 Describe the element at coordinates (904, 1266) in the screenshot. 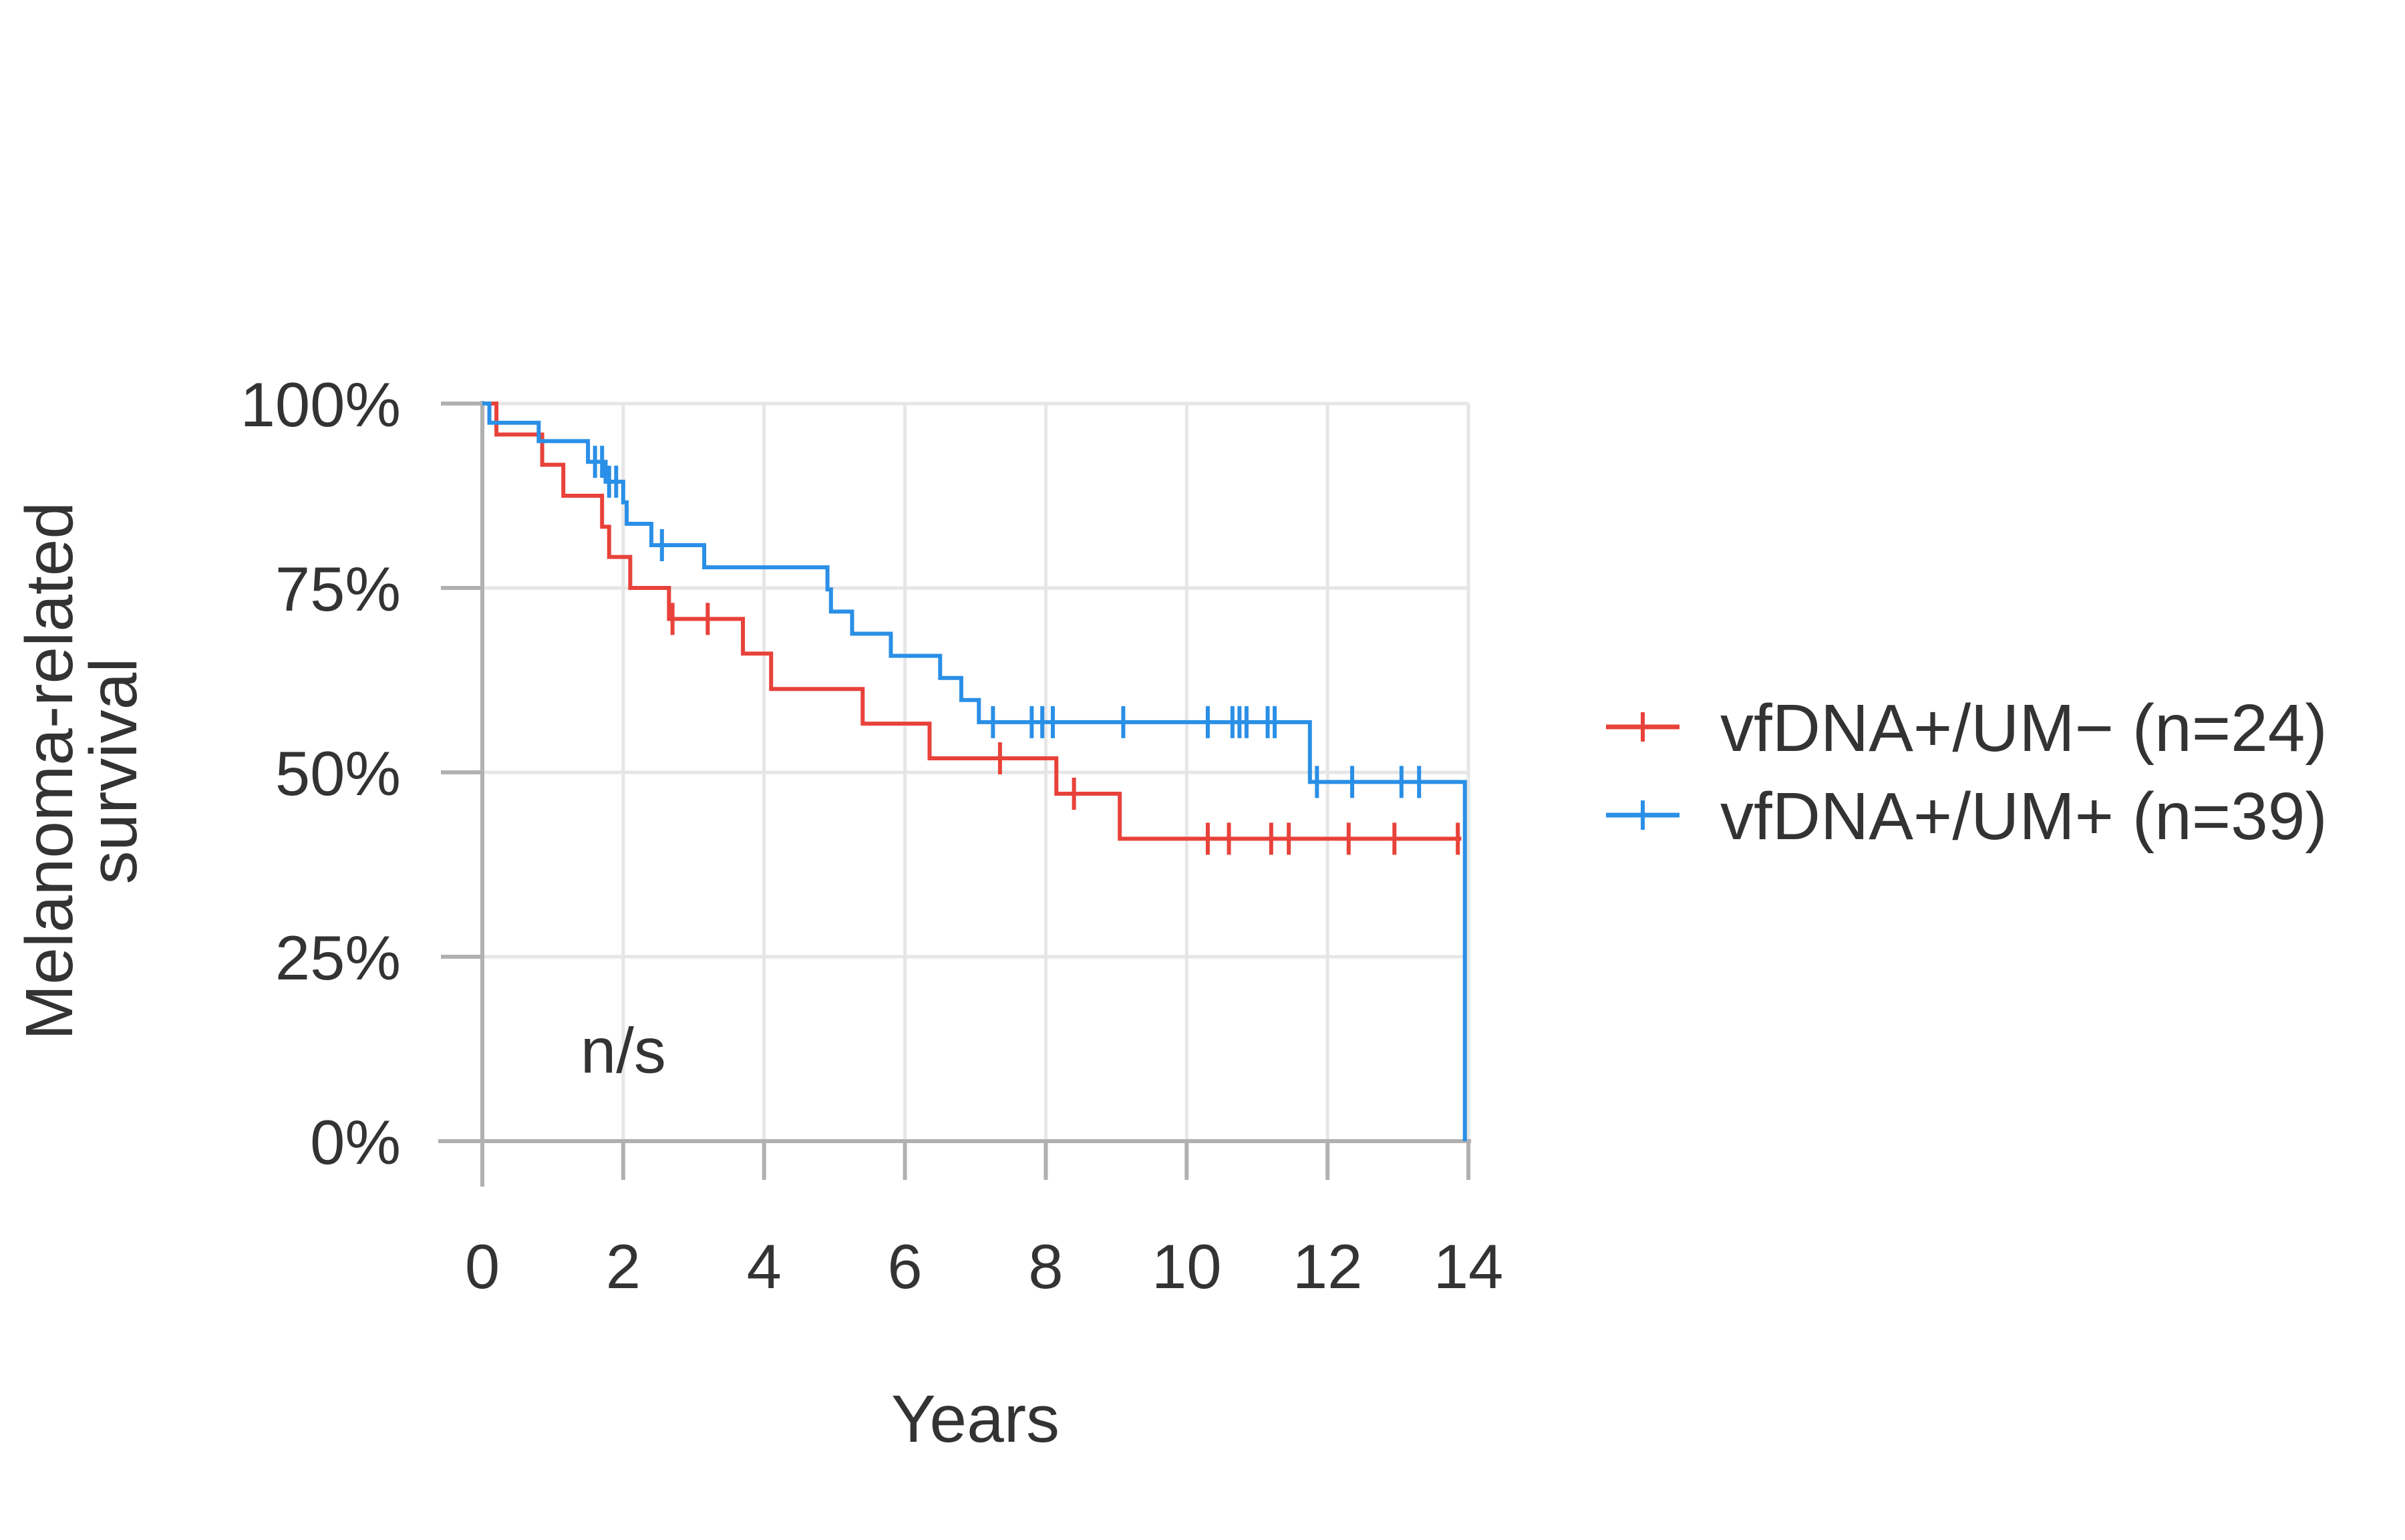

I see `x-tick-label: 6` at that location.